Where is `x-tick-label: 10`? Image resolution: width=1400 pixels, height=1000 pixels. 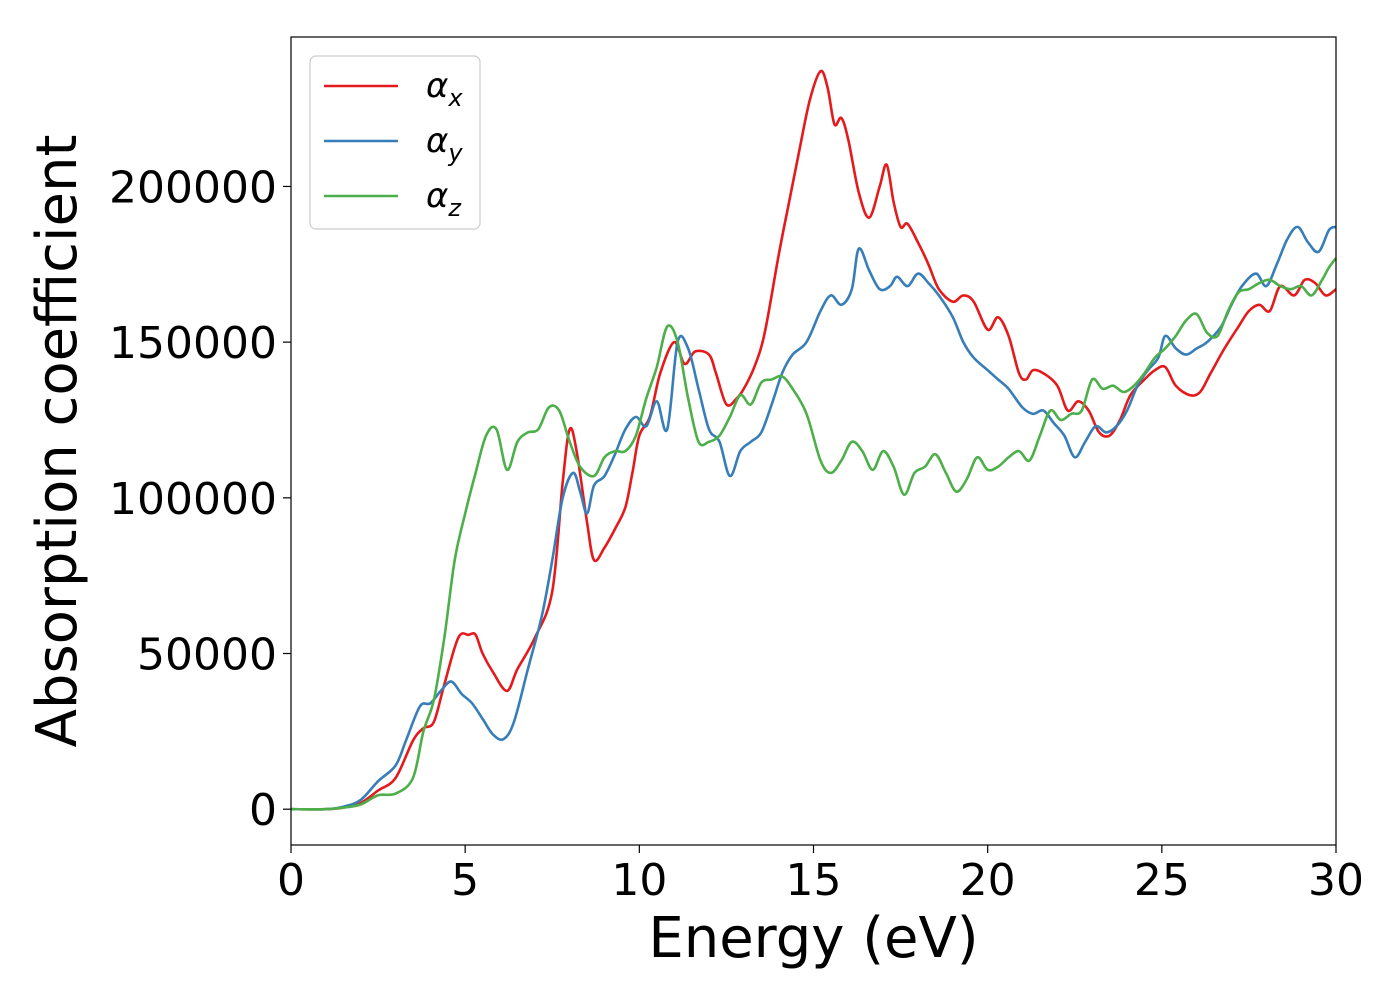
x-tick-label: 10 is located at coordinates (639, 880).